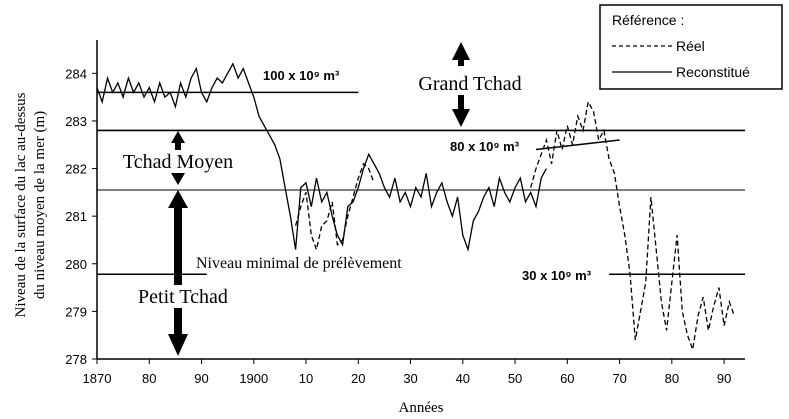  Describe the element at coordinates (299, 263) in the screenshot. I see `annotation: Niveau minimal de prélèvement` at that location.